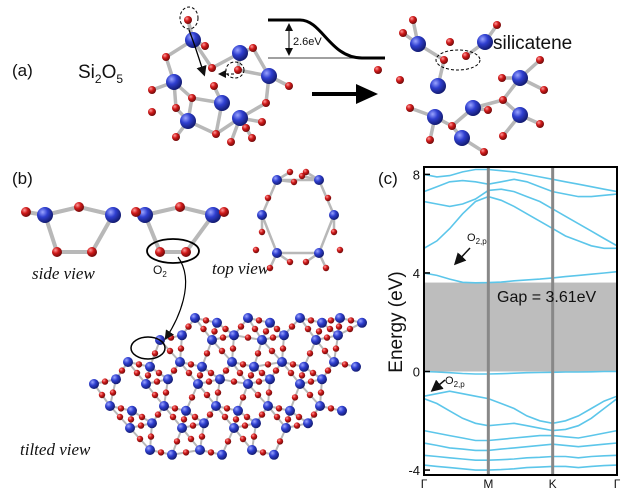 Image resolution: width=623 pixels, height=489 pixels. What do you see at coordinates (617, 483) in the screenshot?
I see `x-tick-label: Γ` at bounding box center [617, 483].